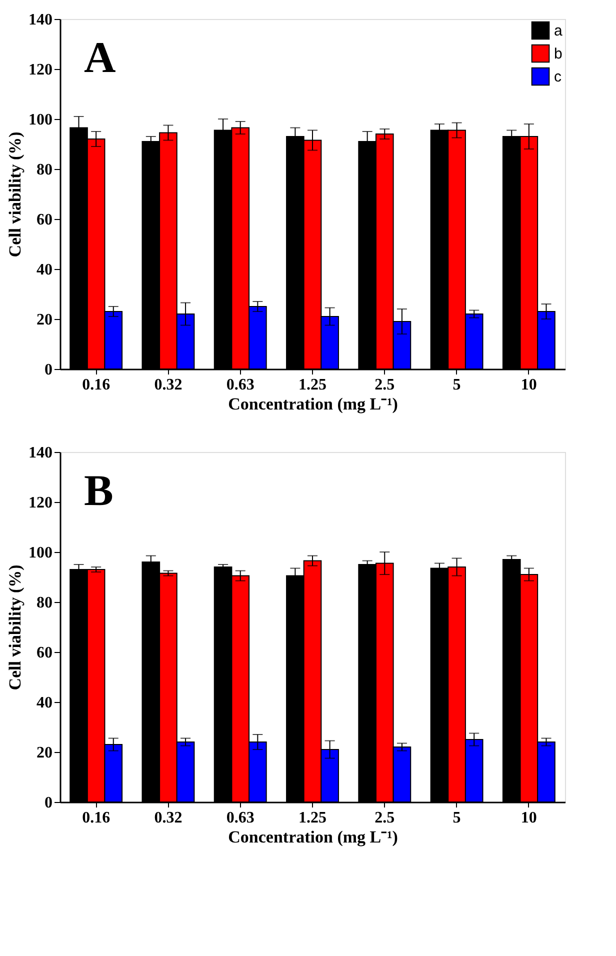 This screenshot has height=956, width=616. What do you see at coordinates (558, 54) in the screenshot?
I see `legend-label: b` at bounding box center [558, 54].